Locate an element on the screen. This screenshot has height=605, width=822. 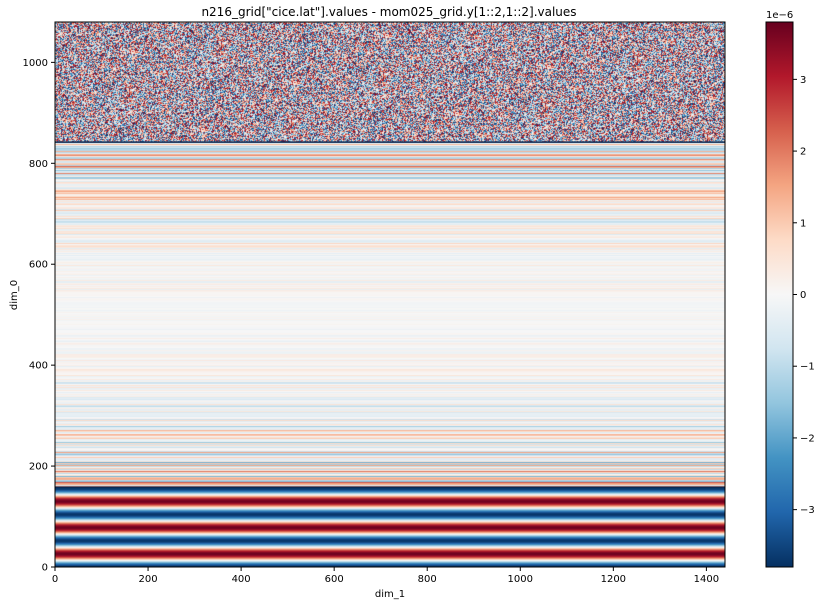
y-axis-label: dim_0 is located at coordinates (14, 295).